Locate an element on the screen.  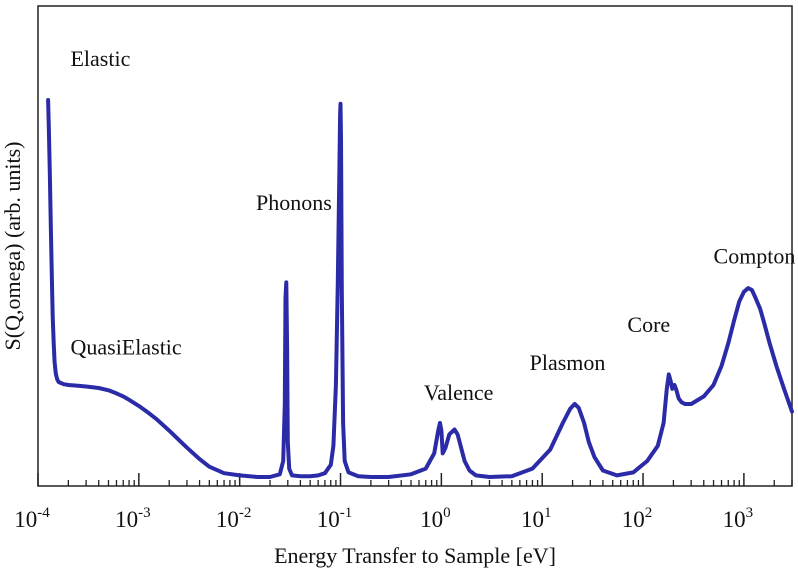
annotation-compton: Compton is located at coordinates (755, 255).